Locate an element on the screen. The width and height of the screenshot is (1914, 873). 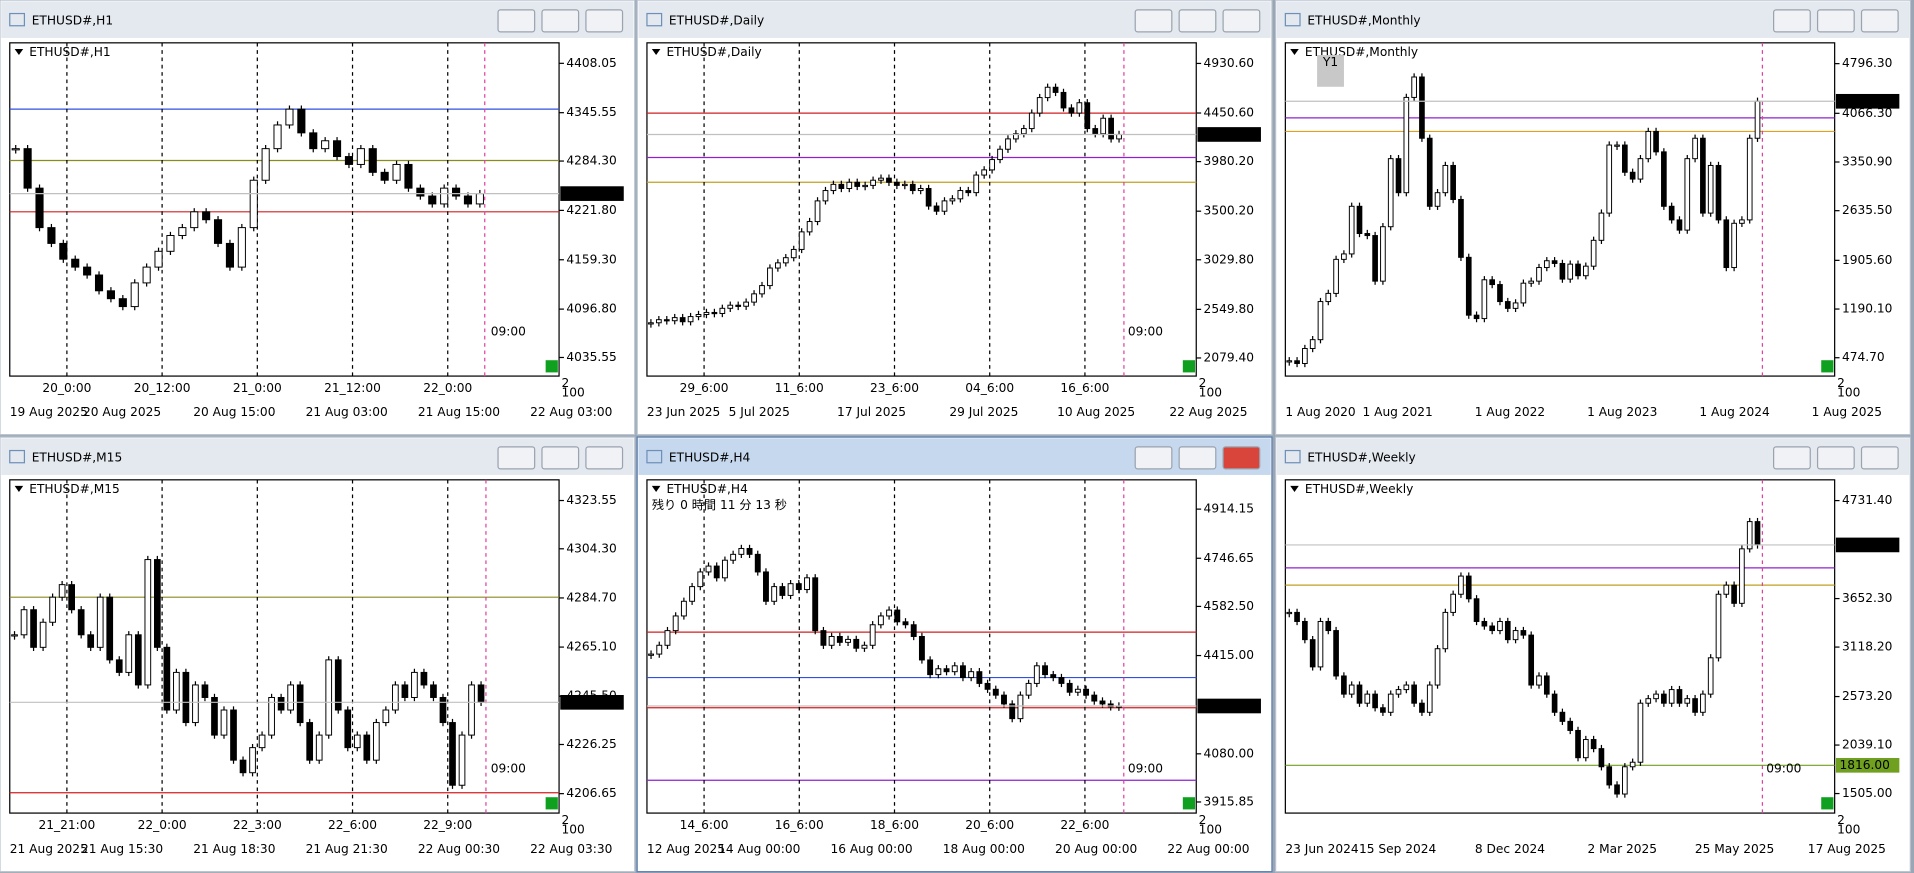
price-label: 4243.07 is located at coordinates (1226, 134).